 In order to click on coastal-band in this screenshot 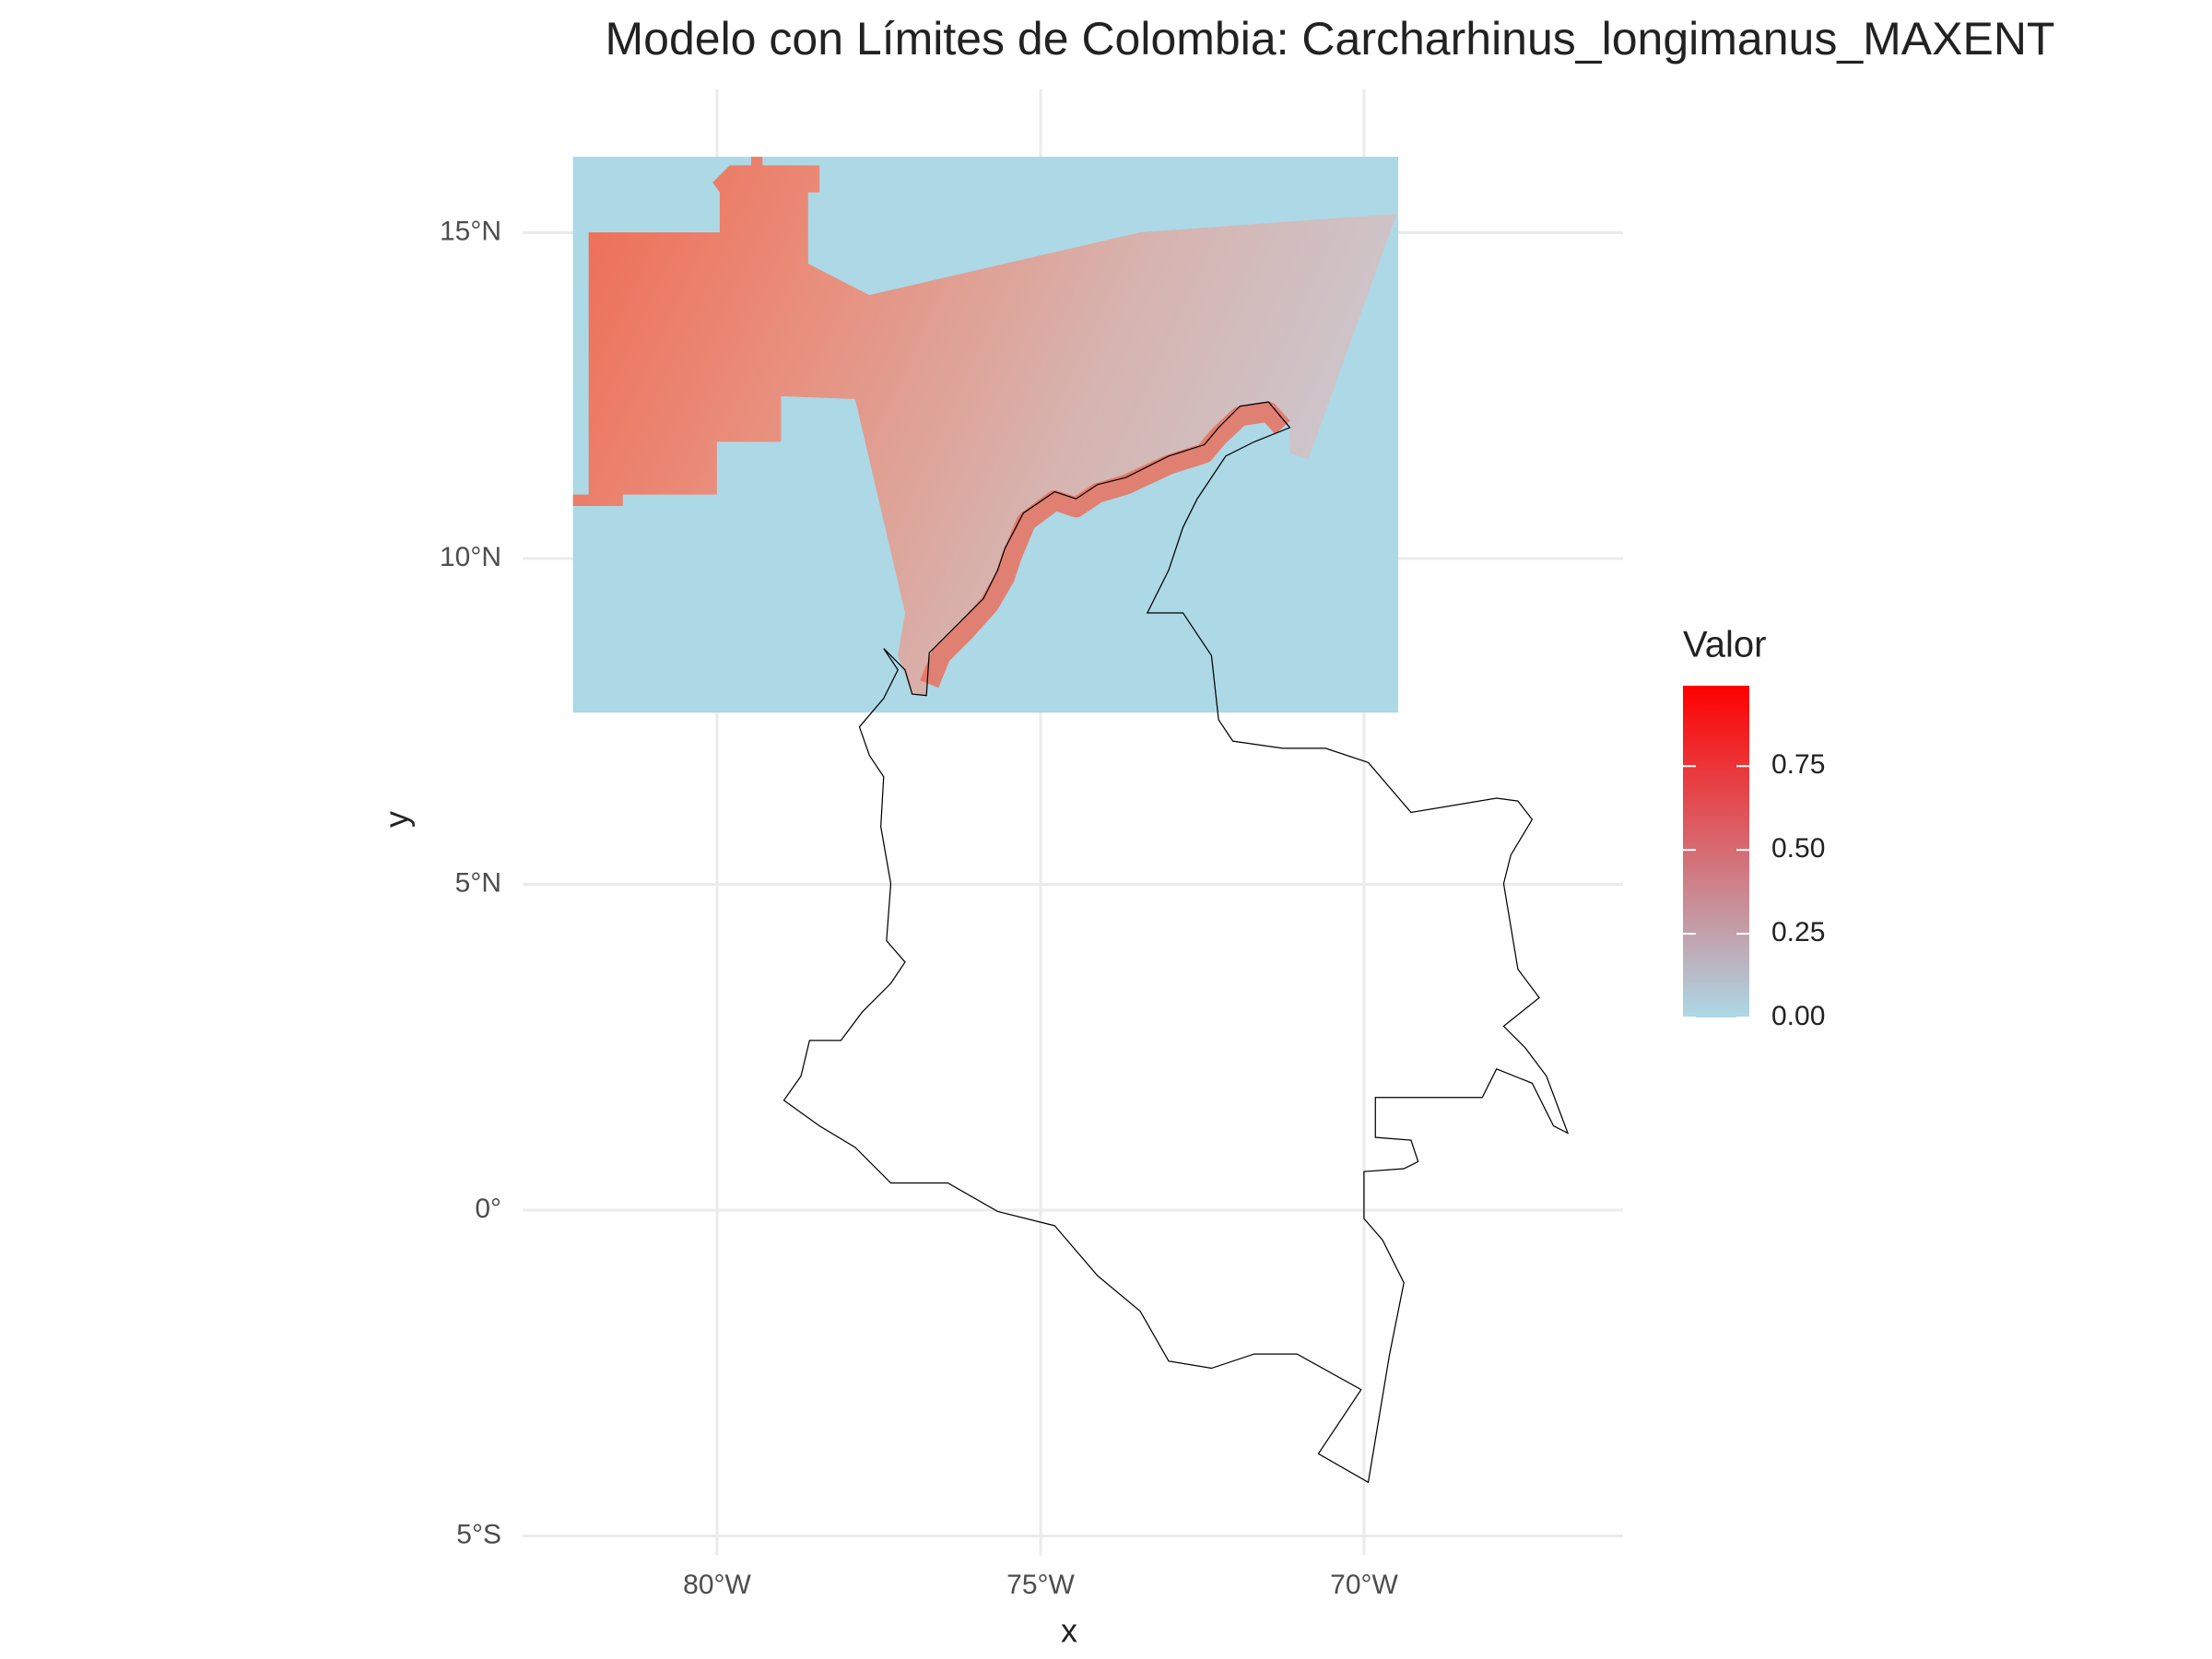, I will do `click(1105, 545)`.